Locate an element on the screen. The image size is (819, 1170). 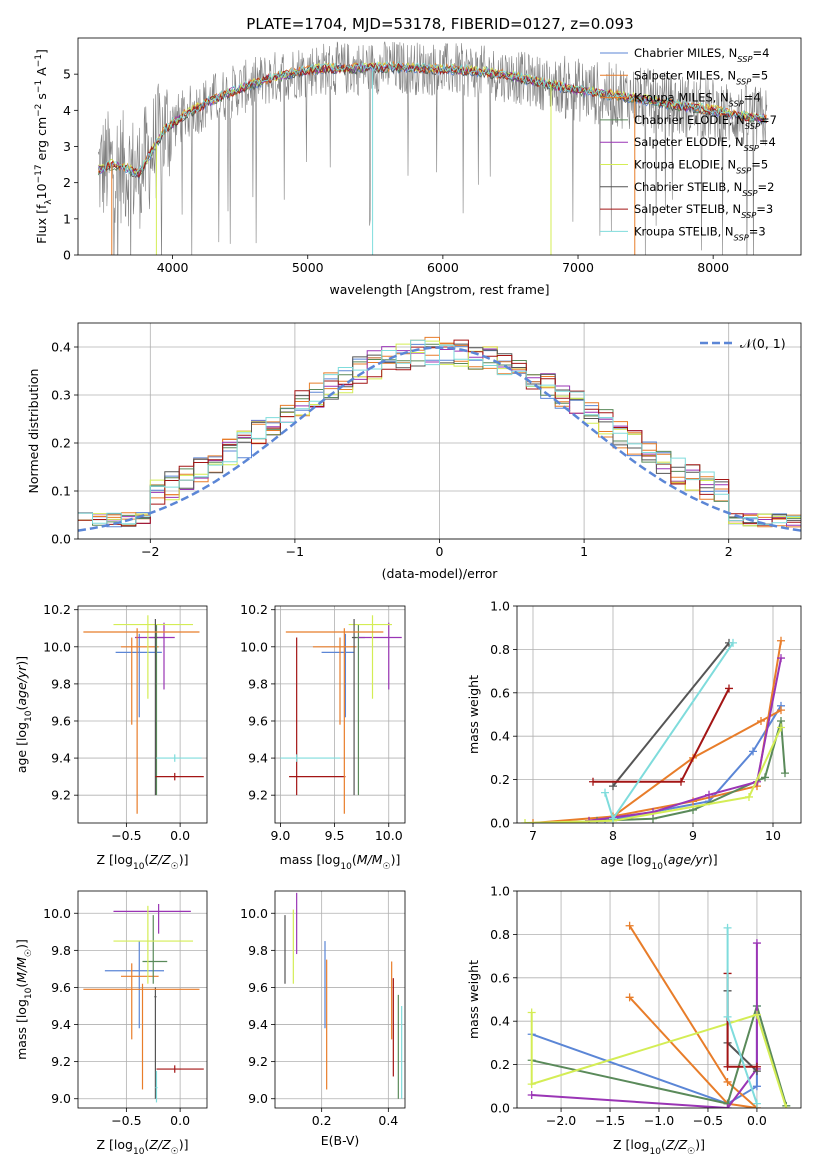
error-bar-chabrier-miles is located at coordinates (338, 675).